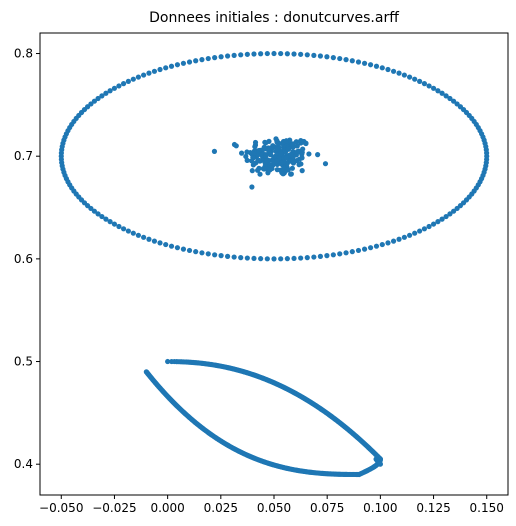 The width and height of the screenshot is (516, 526). Describe the element at coordinates (114, 508) in the screenshot. I see `x-tick-label: −0.025` at that location.